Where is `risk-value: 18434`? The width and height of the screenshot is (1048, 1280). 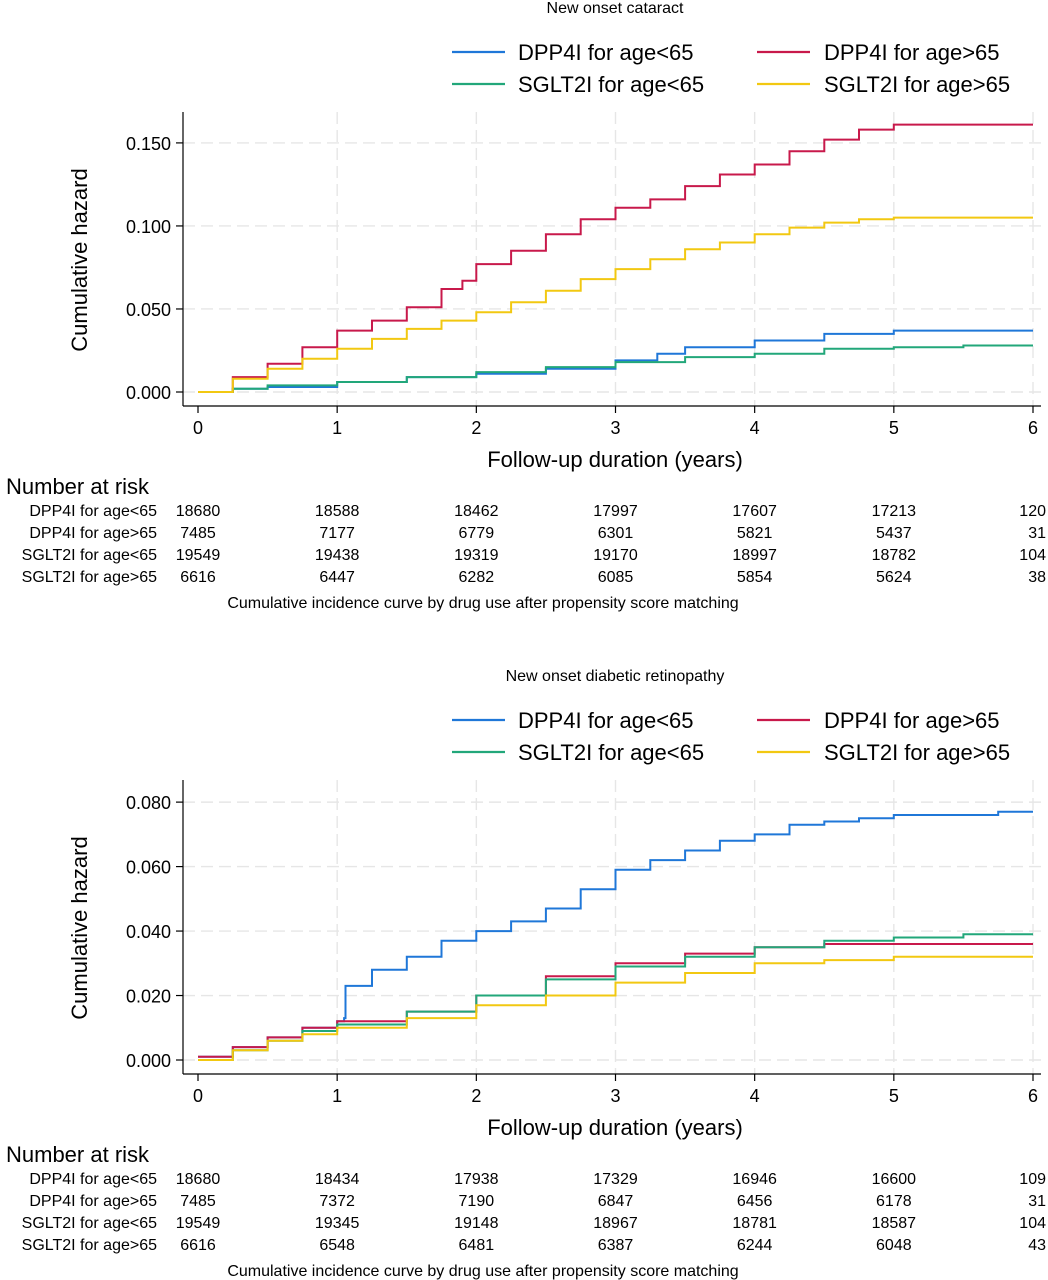 risk-value: 18434 is located at coordinates (337, 1179).